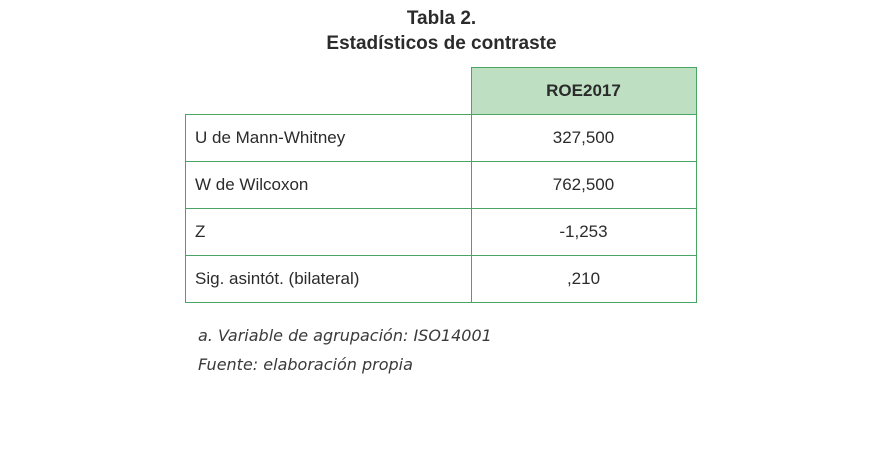 Image resolution: width=893 pixels, height=451 pixels. I want to click on row-value: 762,500, so click(583, 185).